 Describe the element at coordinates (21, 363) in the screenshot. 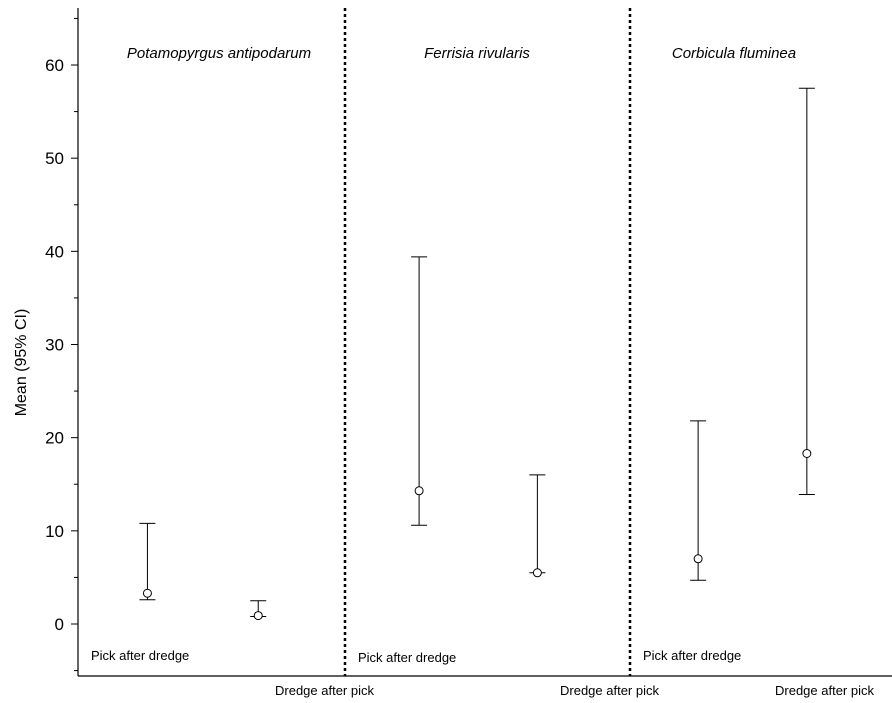

I see `y-axis-label: Mean (95% CI)` at that location.